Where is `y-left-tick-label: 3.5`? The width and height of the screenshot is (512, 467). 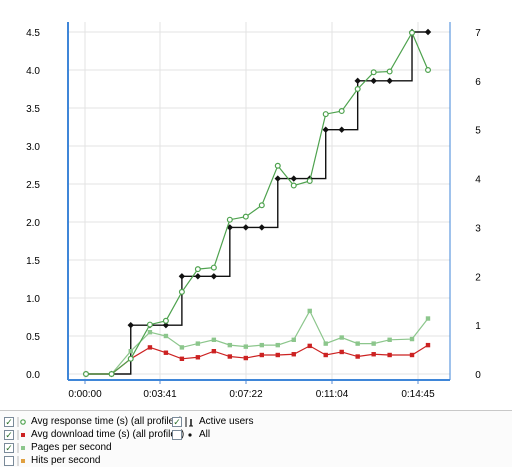
y-left-tick-label: 3.5 is located at coordinates (33, 109).